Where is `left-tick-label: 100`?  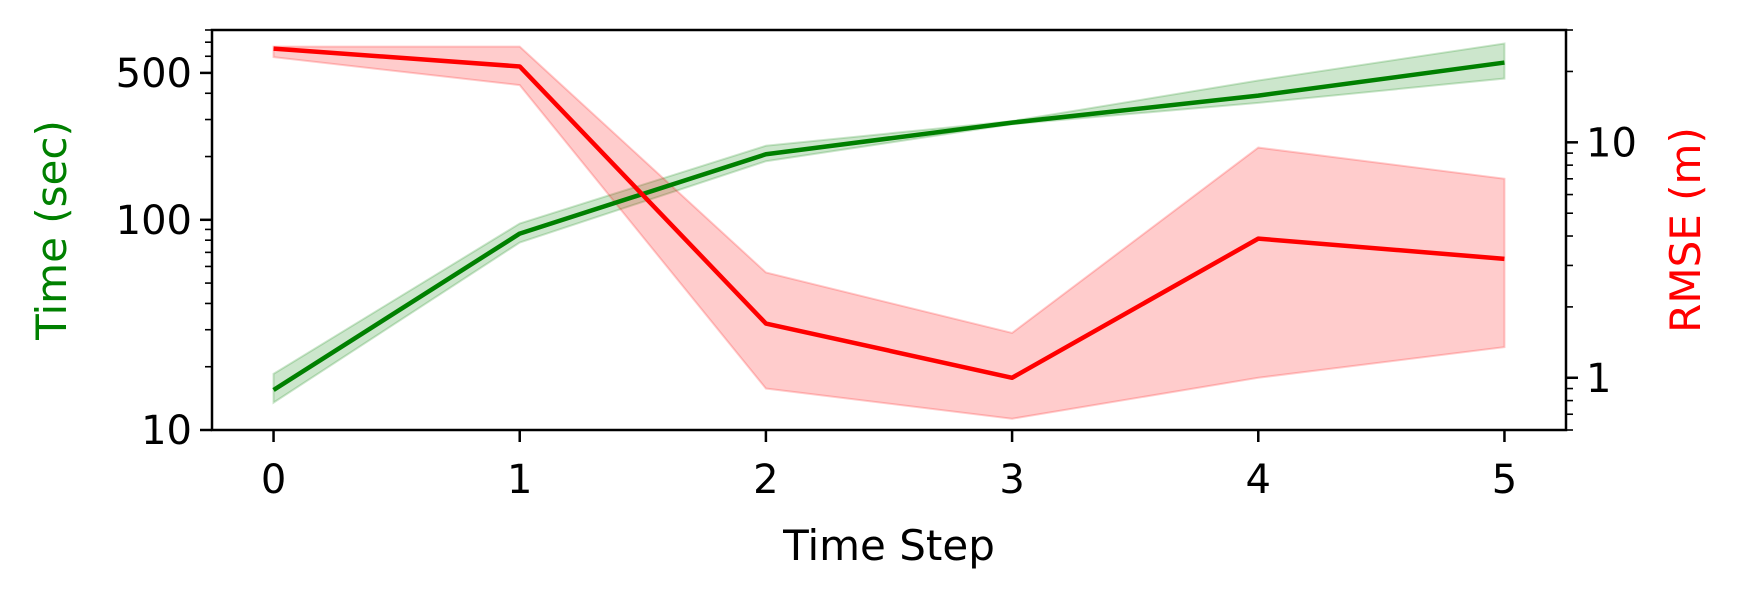
left-tick-label: 100 is located at coordinates (154, 221).